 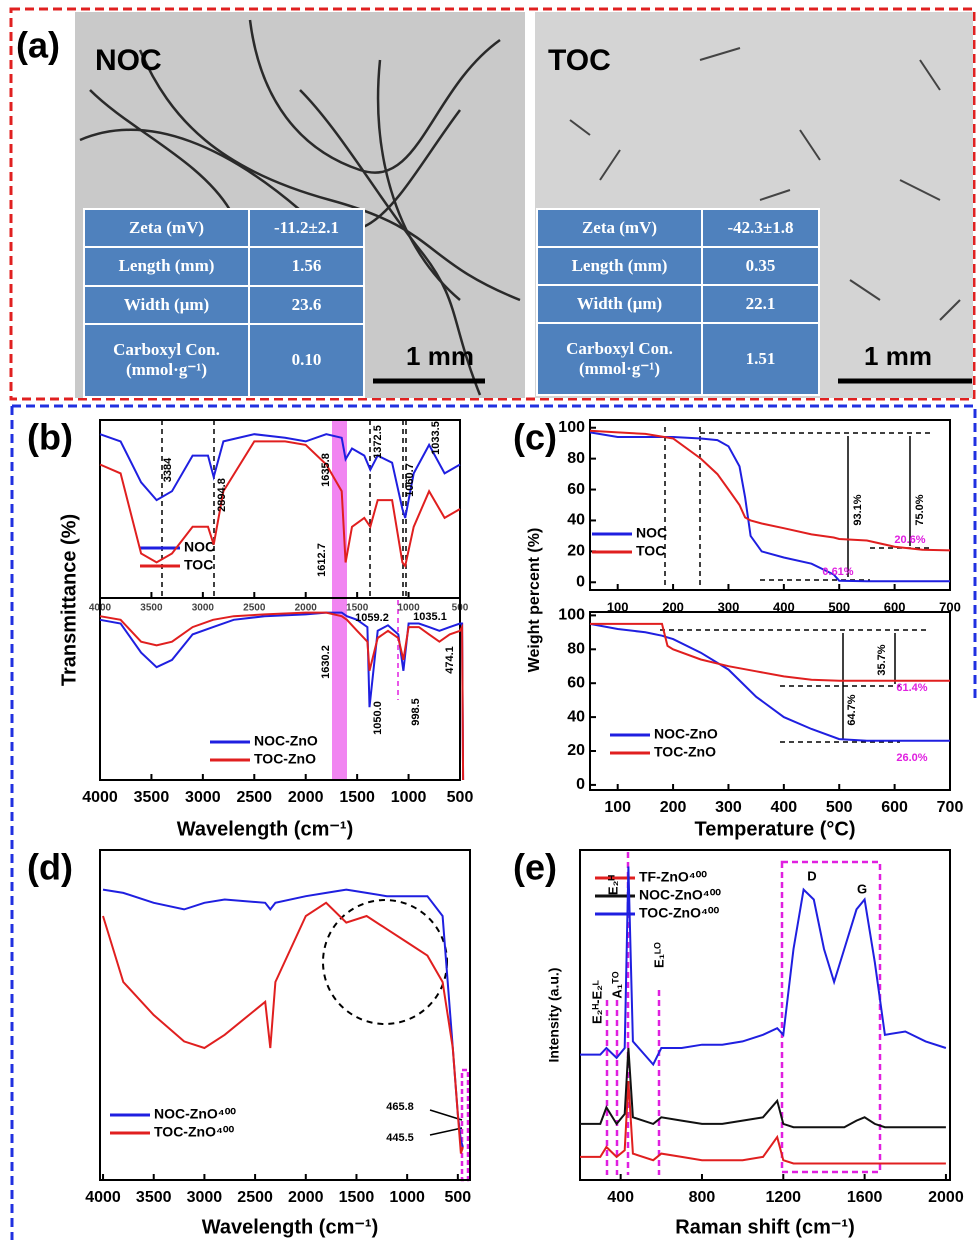 What do you see at coordinates (372, 618) in the screenshot?
I see `annotation: 1059.2` at bounding box center [372, 618].